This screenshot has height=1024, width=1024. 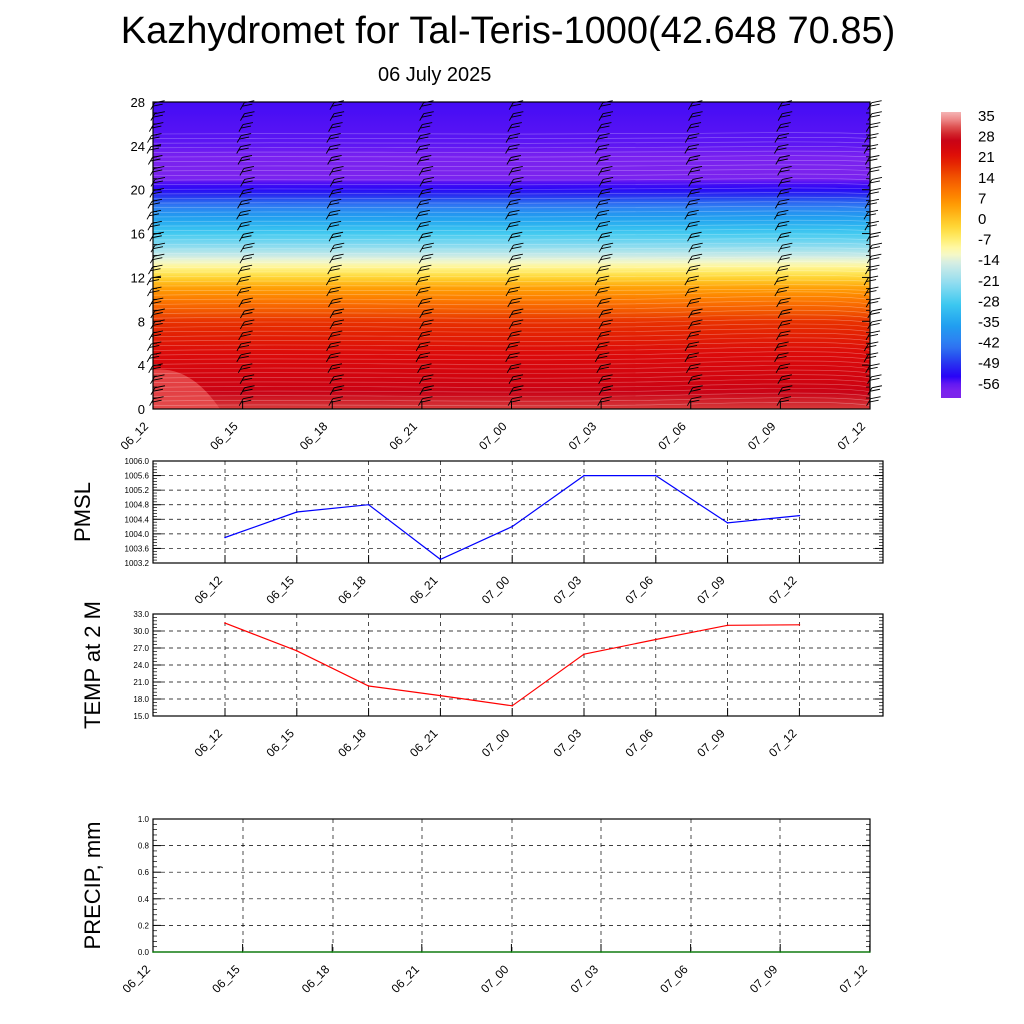 I want to click on pmsl-x-label: 07_12, so click(x=783, y=590).